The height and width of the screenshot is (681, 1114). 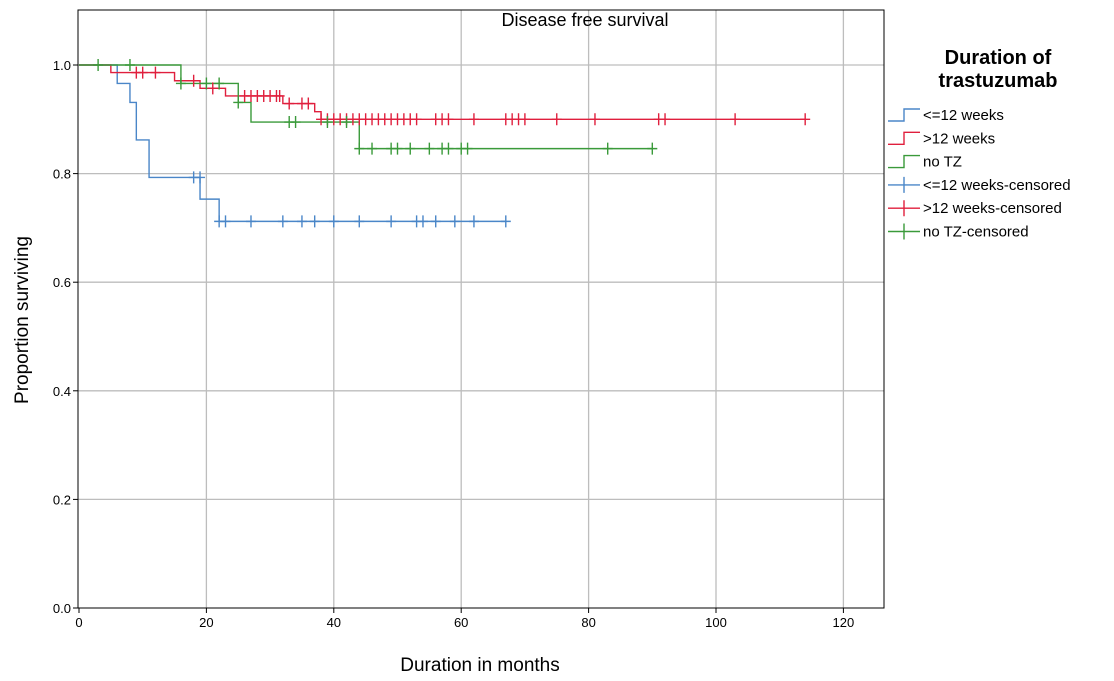 I want to click on legend-entry-label: no TZ-censored, so click(x=976, y=232).